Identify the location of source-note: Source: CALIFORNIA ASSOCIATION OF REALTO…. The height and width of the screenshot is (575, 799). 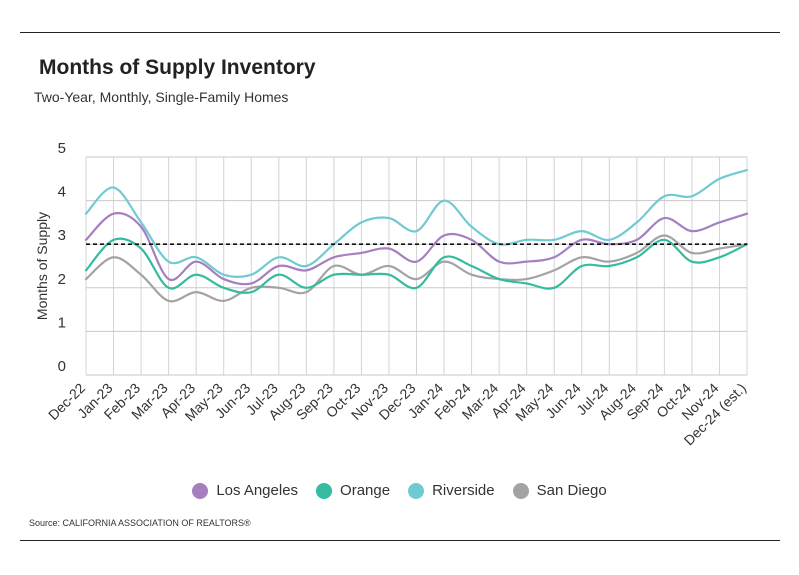
(140, 523).